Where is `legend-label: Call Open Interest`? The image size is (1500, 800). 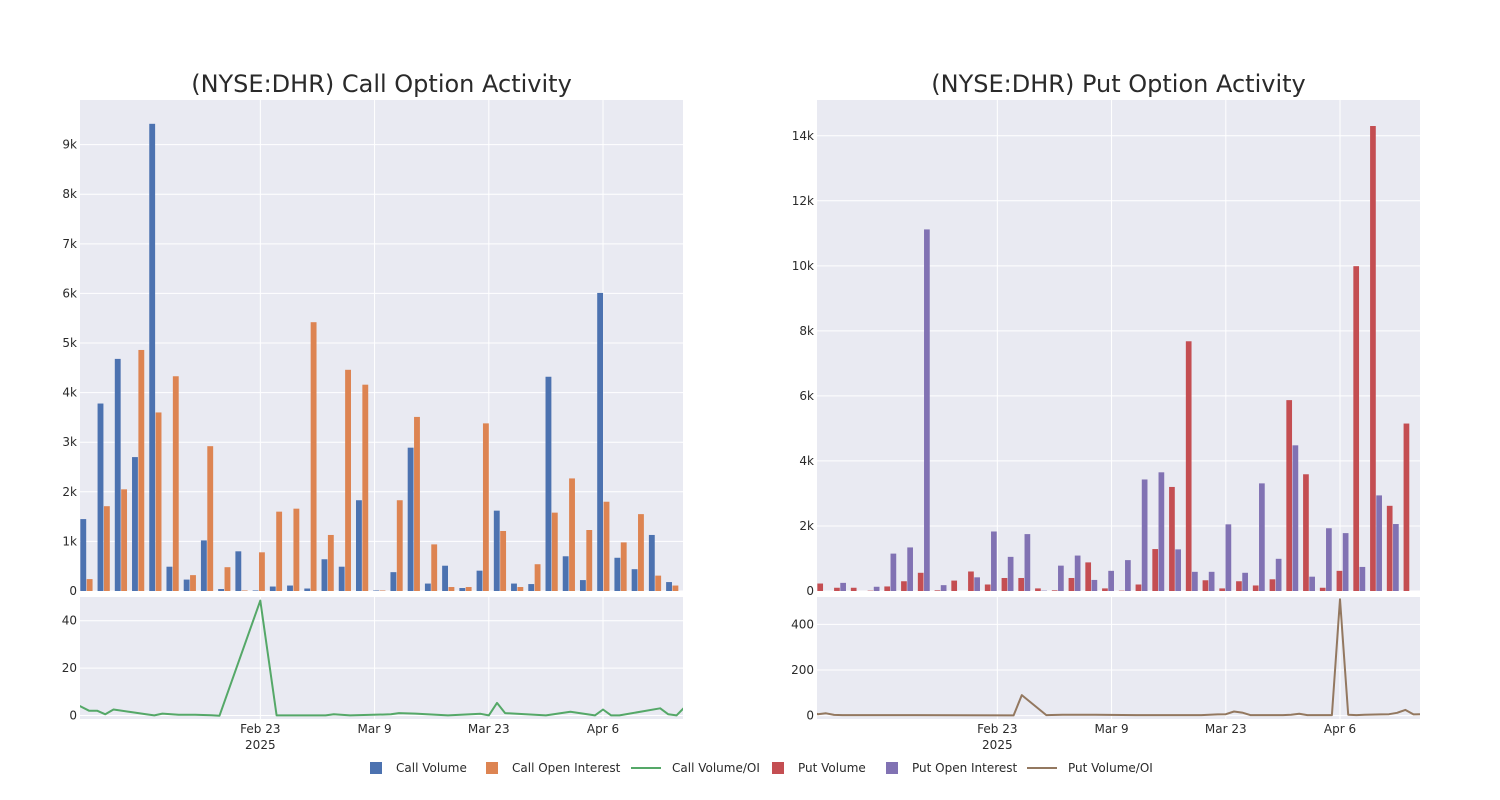 legend-label: Call Open Interest is located at coordinates (566, 768).